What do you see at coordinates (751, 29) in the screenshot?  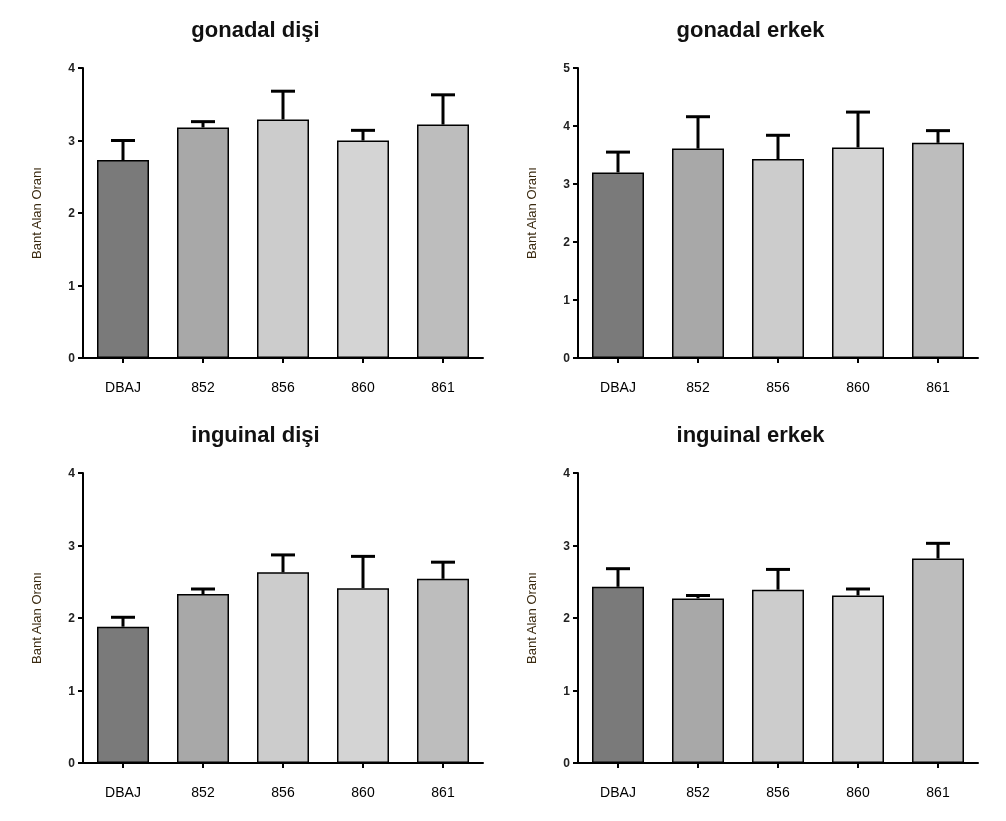 I see `chart-title: gonadal erkek` at bounding box center [751, 29].